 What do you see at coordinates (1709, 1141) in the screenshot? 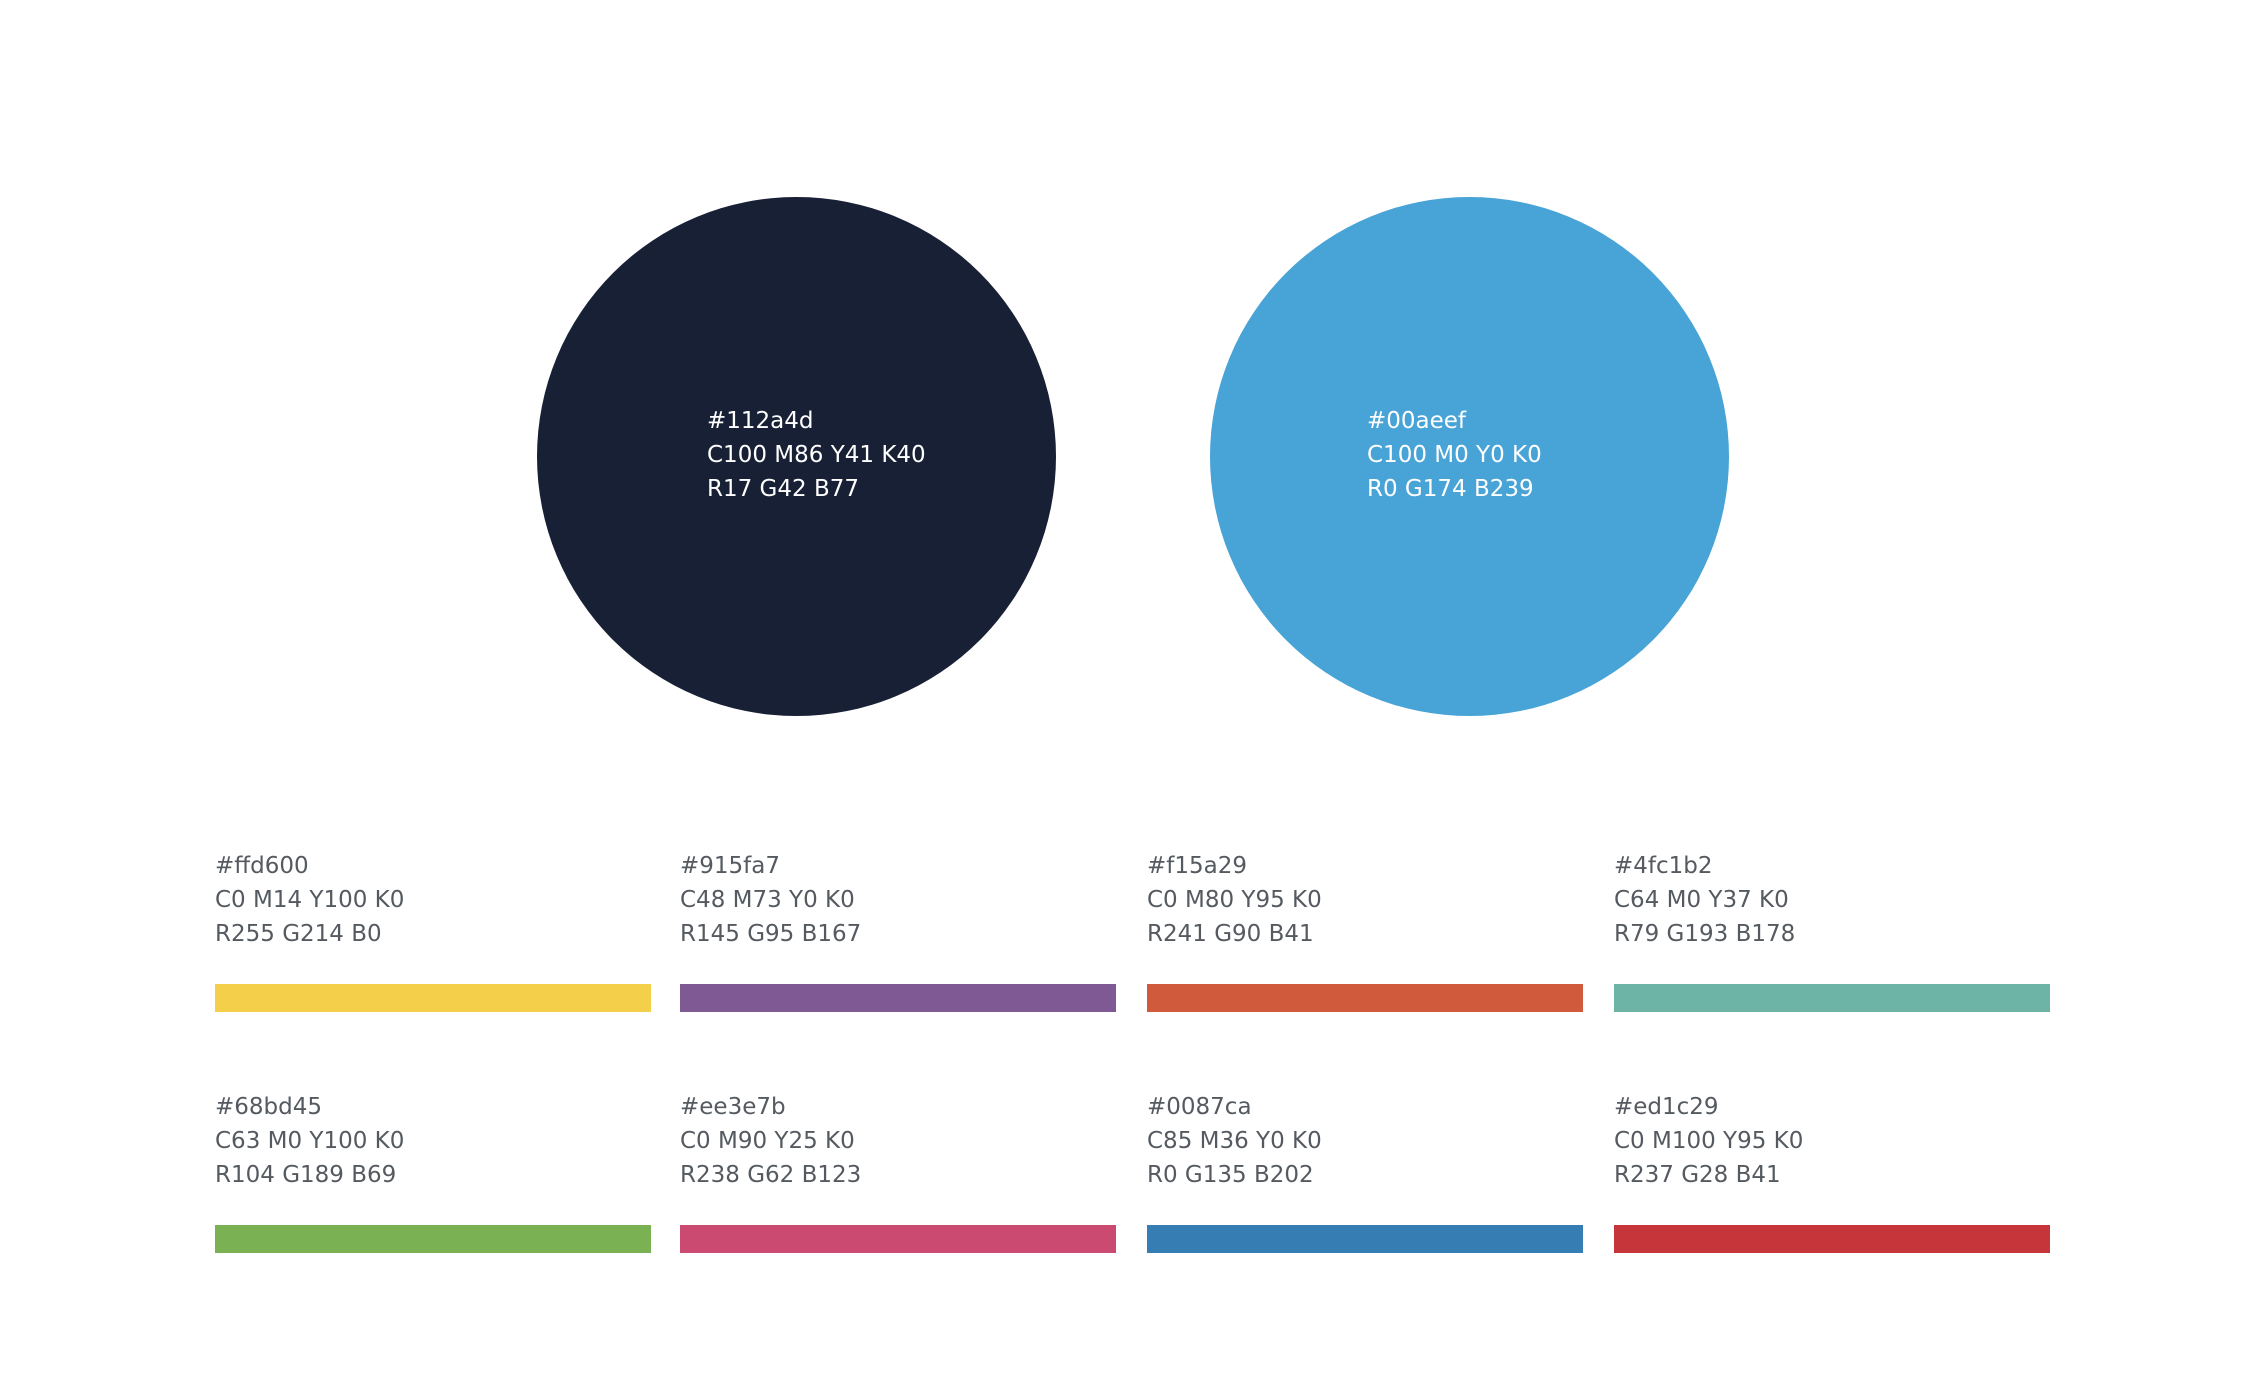
I see `cmyk-code: C0 M100 Y95 K0` at bounding box center [1709, 1141].